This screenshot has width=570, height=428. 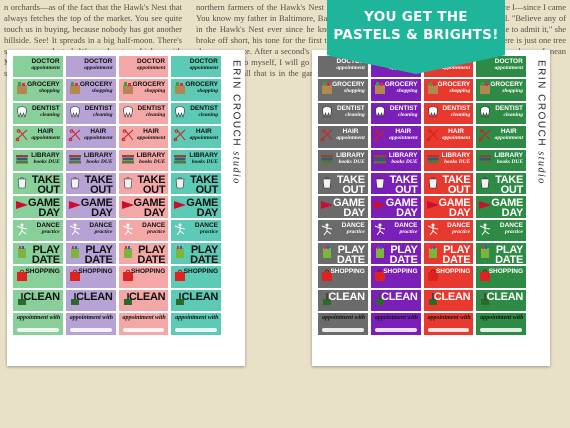 What do you see at coordinates (154, 225) in the screenshot?
I see `sticker-label: DANCE` at bounding box center [154, 225].